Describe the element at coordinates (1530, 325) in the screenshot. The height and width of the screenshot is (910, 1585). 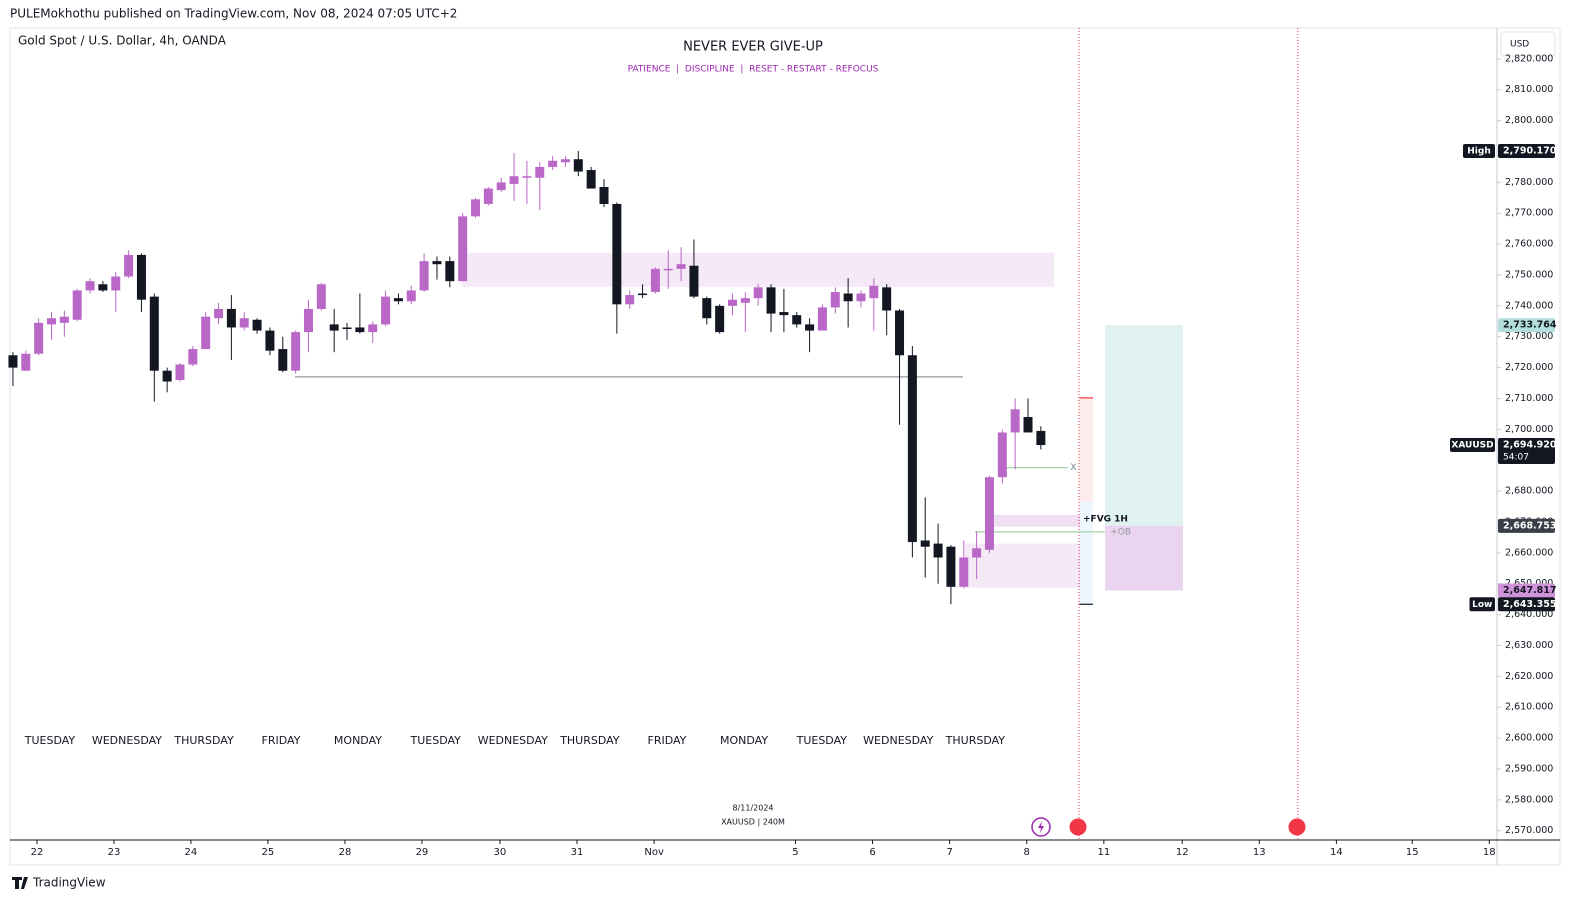
I see `price-label: 2,733.764` at that location.